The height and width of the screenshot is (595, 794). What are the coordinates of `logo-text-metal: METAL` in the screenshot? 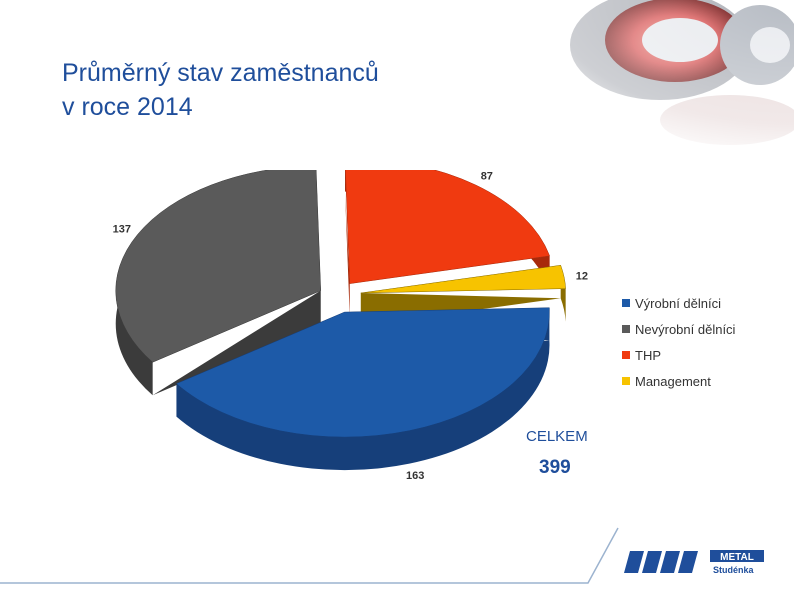 It's located at (737, 557).